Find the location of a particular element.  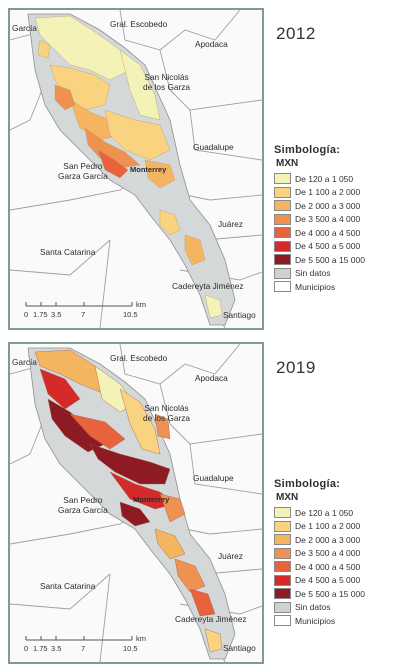

map-year: 2012 is located at coordinates (296, 33).